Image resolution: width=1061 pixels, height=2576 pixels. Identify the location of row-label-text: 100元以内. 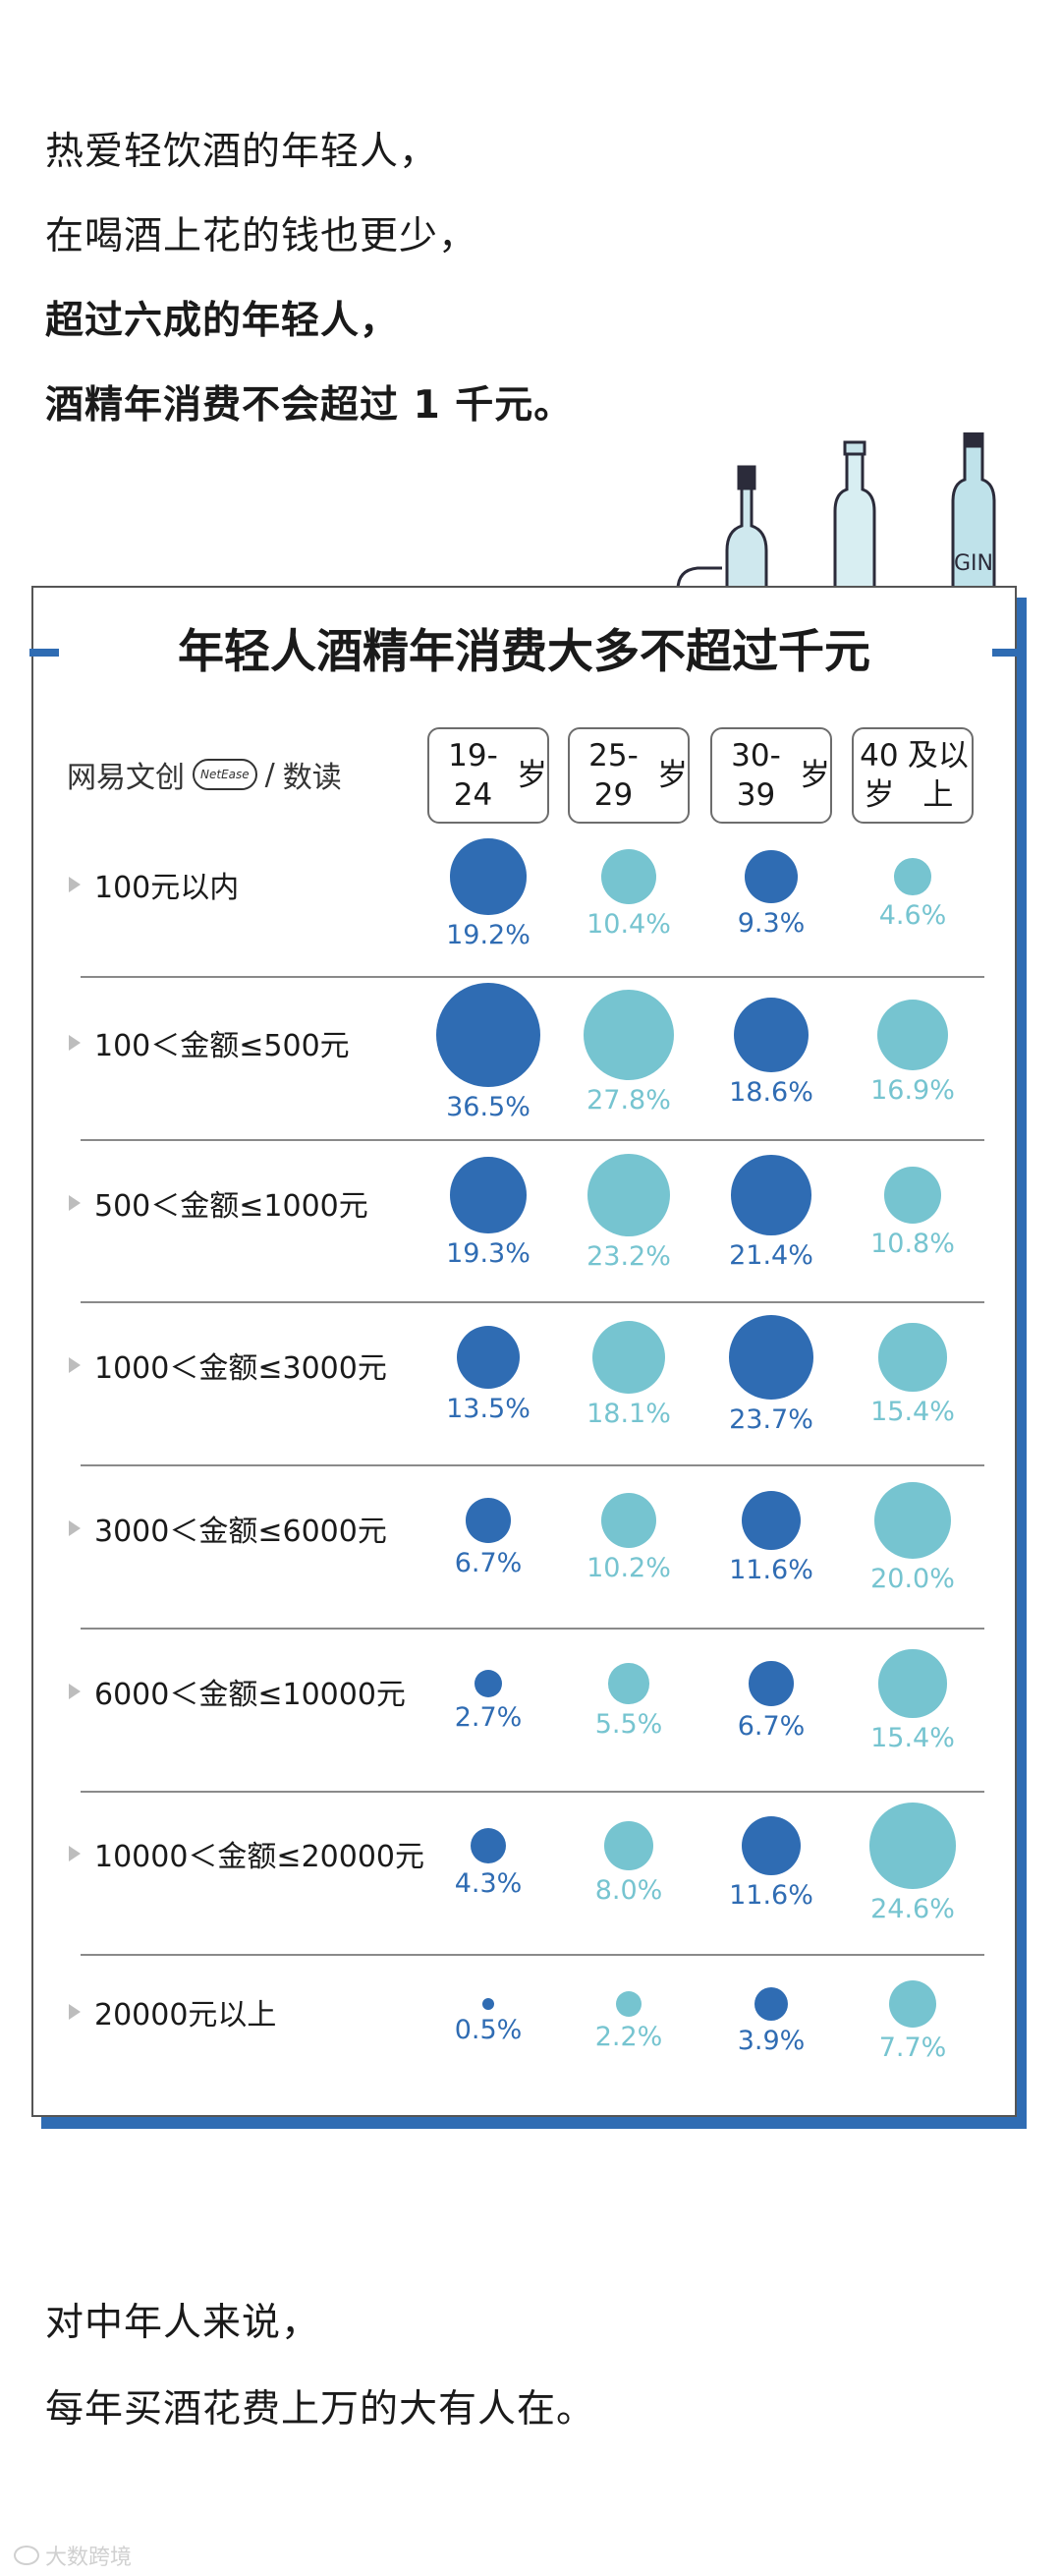
(167, 888).